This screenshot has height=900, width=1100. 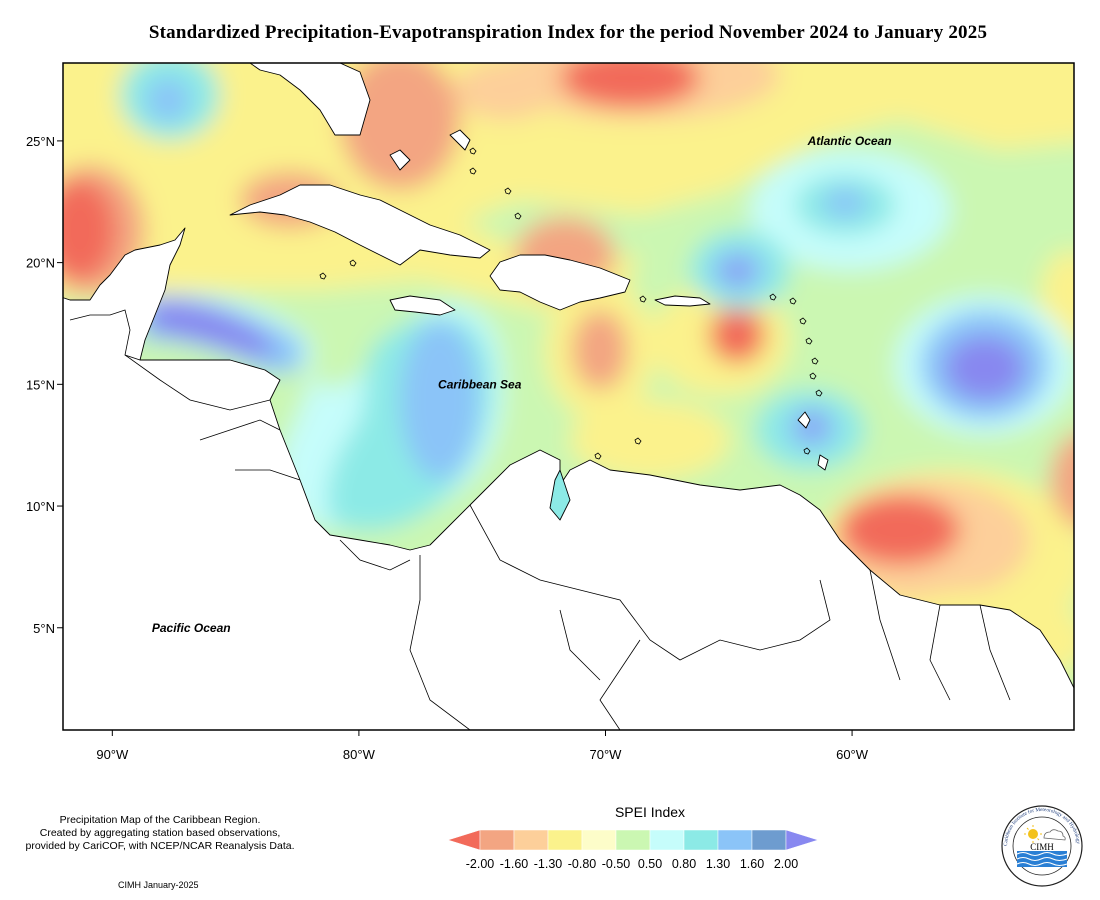 I want to click on x-tick-label: 80°W, so click(x=359, y=754).